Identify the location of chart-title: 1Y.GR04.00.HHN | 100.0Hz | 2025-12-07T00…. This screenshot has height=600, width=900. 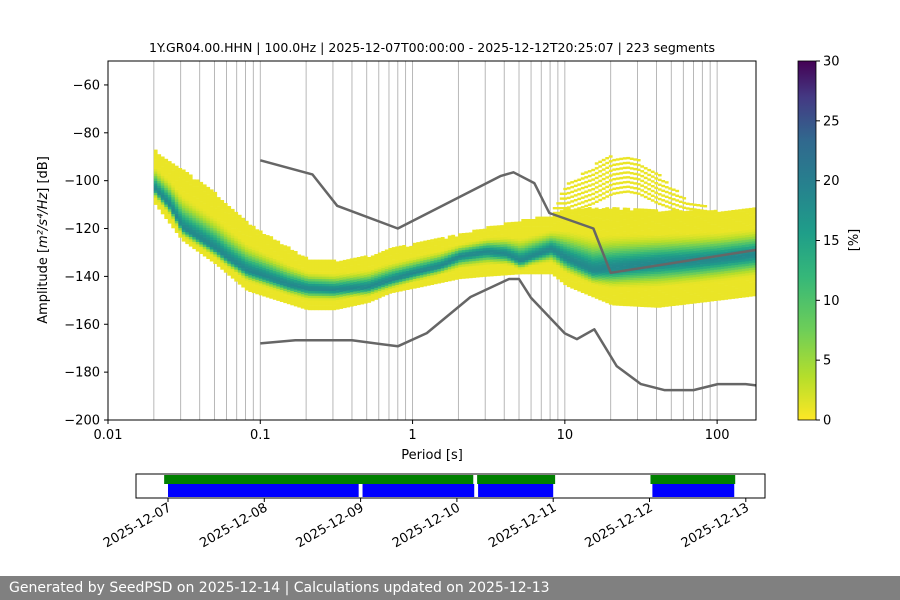
(432, 47).